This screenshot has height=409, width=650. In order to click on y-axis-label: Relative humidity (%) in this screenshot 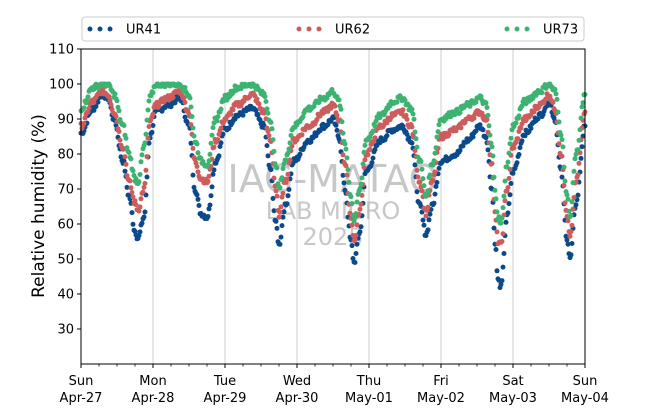, I will do `click(39, 206)`.